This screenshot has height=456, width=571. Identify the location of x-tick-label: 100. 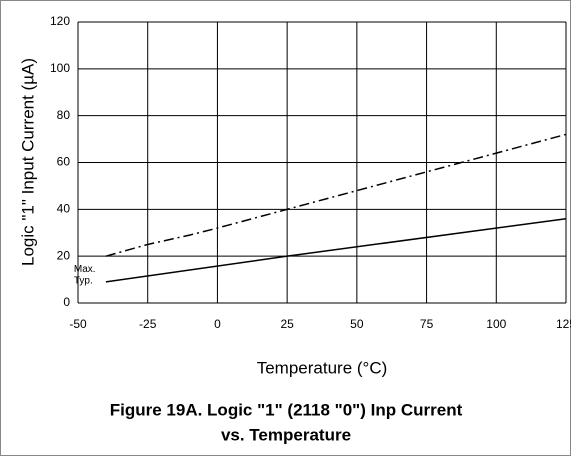
(496, 324).